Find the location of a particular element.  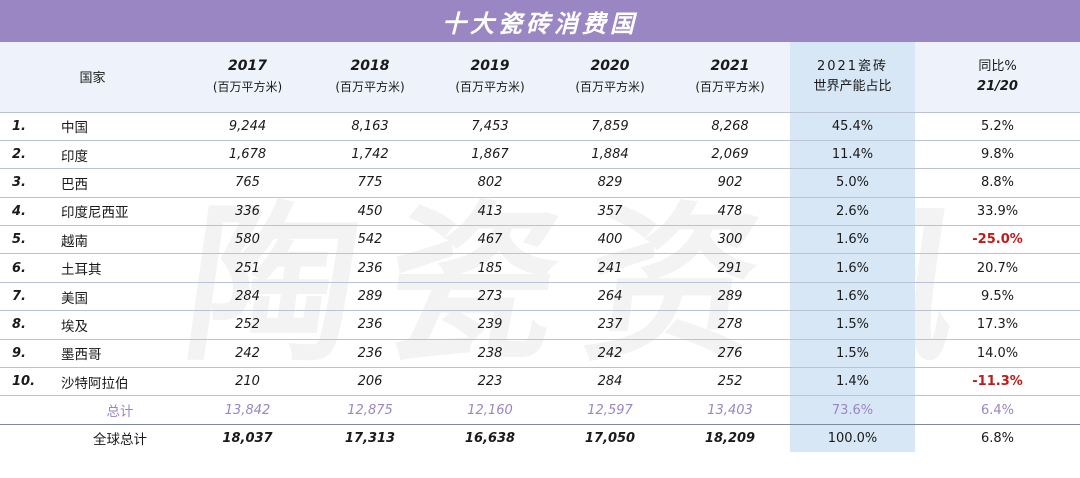

yoy-cell: 6.4% is located at coordinates (997, 410).